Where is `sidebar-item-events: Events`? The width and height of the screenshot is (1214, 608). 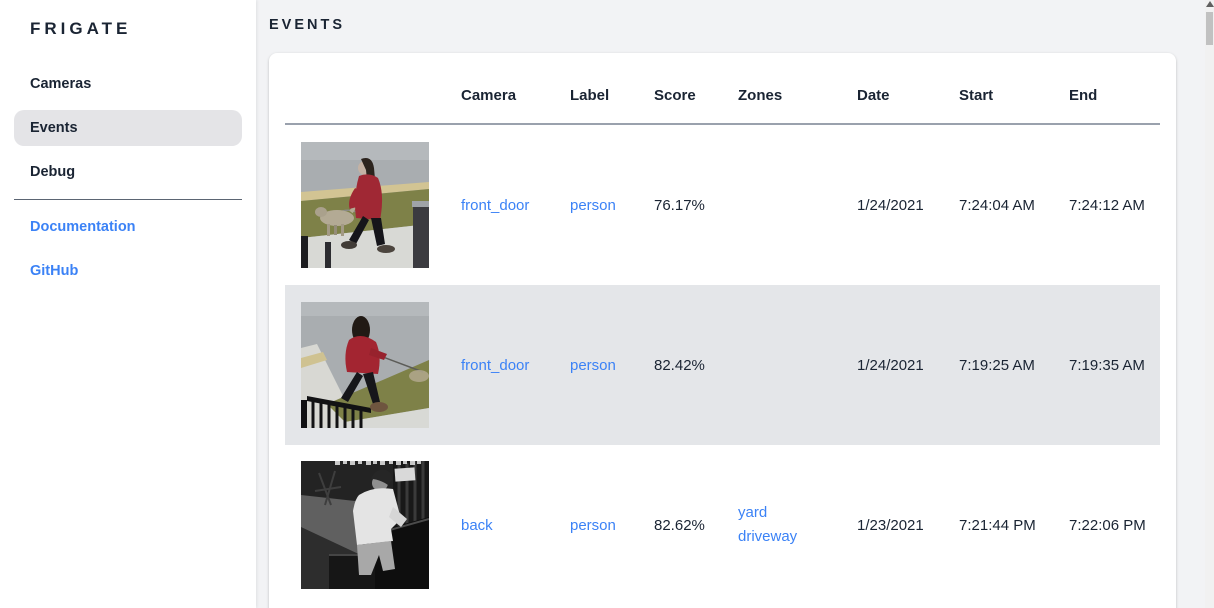 sidebar-item-events: Events is located at coordinates (128, 128).